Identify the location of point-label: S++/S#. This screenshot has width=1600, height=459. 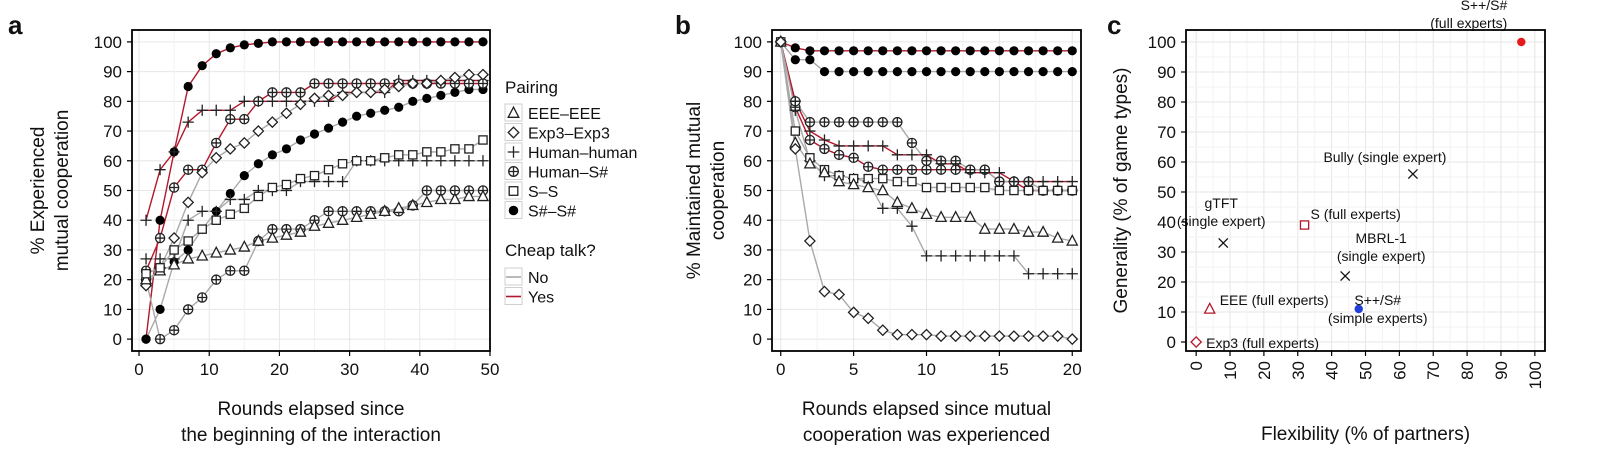
(1484, 6).